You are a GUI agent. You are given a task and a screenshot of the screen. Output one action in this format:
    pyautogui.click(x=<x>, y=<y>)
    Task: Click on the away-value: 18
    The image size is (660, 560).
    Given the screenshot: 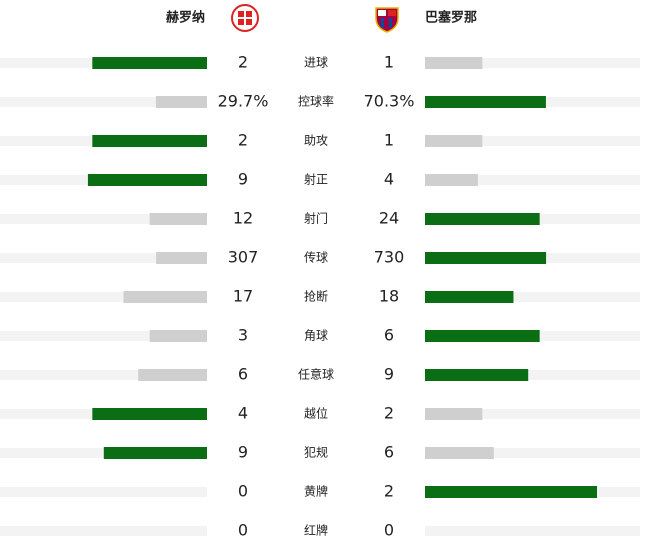 What is the action you would take?
    pyautogui.click(x=389, y=296)
    